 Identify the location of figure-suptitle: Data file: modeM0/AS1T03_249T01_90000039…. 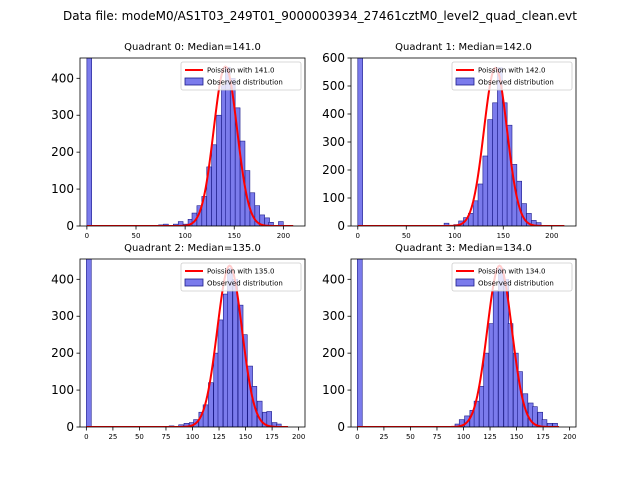
(320, 16).